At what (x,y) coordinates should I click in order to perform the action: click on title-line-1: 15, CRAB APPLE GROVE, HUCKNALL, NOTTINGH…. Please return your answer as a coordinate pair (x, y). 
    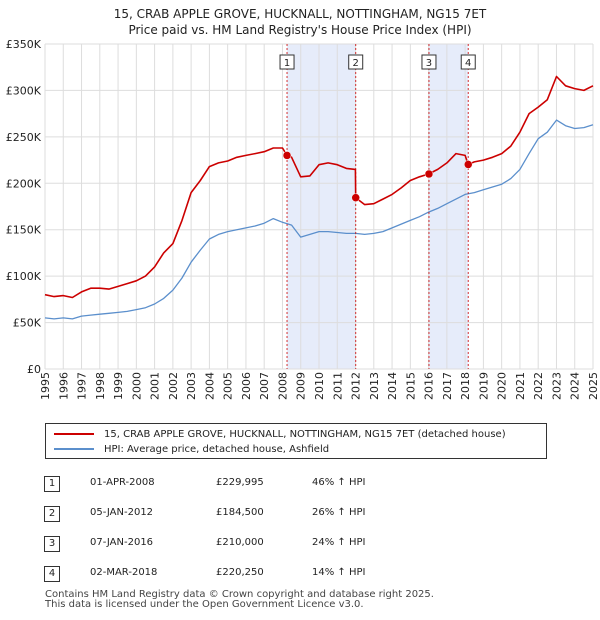
    Looking at the image, I should click on (300, 14).